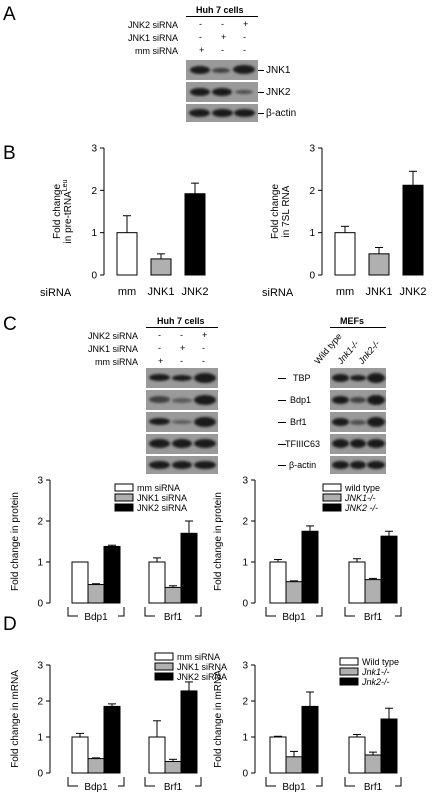 The height and width of the screenshot is (806, 442). I want to click on blot-label-tbp: TBP, so click(302, 378).